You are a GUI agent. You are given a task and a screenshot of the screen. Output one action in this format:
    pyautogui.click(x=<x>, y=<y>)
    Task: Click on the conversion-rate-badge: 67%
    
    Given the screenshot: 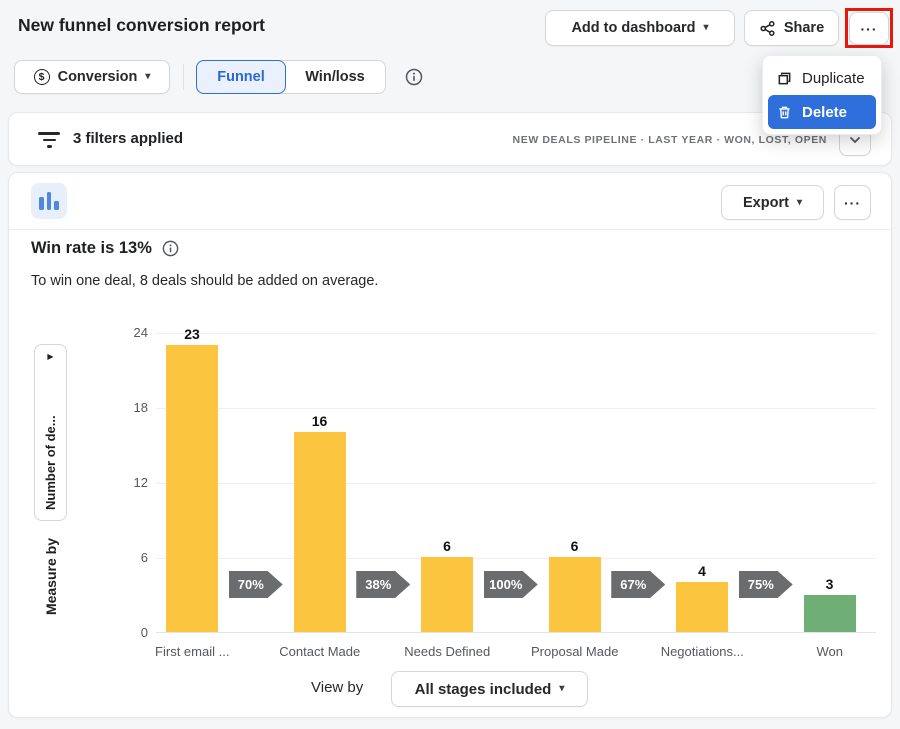 What is the action you would take?
    pyautogui.click(x=638, y=584)
    